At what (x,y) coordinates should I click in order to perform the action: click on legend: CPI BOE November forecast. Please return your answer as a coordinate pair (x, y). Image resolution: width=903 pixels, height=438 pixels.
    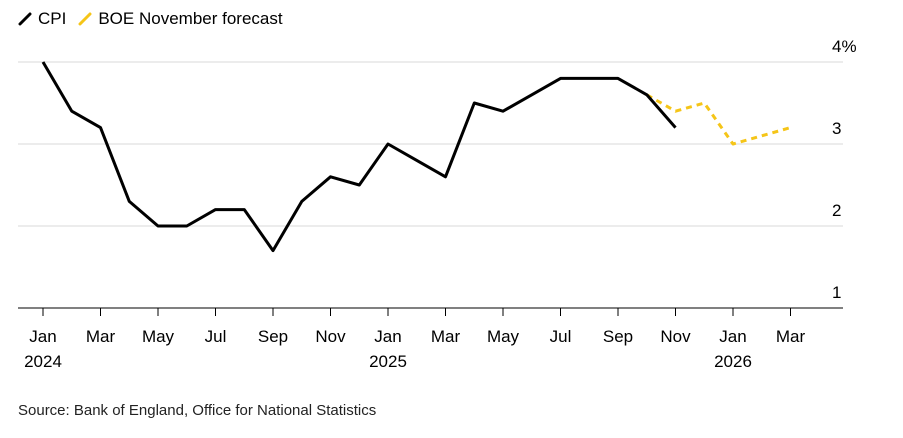
    Looking at the image, I should click on (150, 19).